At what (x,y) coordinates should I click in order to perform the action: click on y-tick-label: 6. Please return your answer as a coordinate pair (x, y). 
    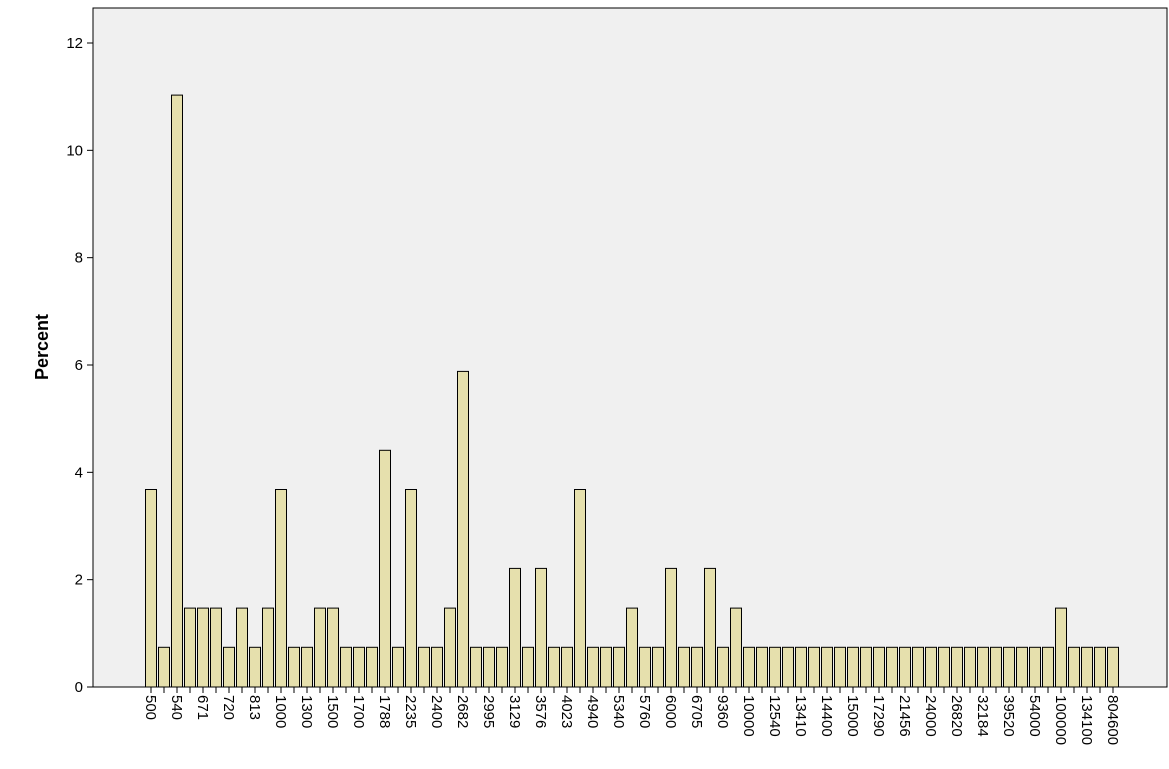
    Looking at the image, I should click on (79, 365).